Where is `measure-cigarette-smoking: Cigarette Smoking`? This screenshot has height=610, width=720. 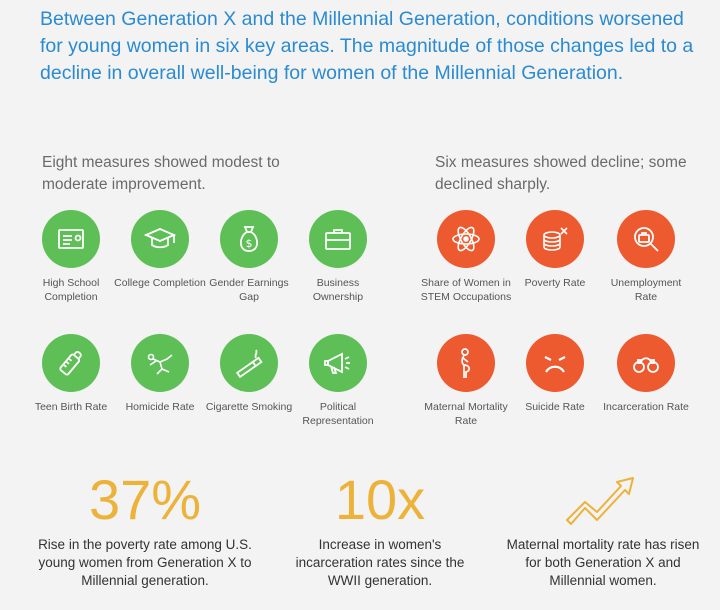
measure-cigarette-smoking: Cigarette Smoking is located at coordinates (249, 374).